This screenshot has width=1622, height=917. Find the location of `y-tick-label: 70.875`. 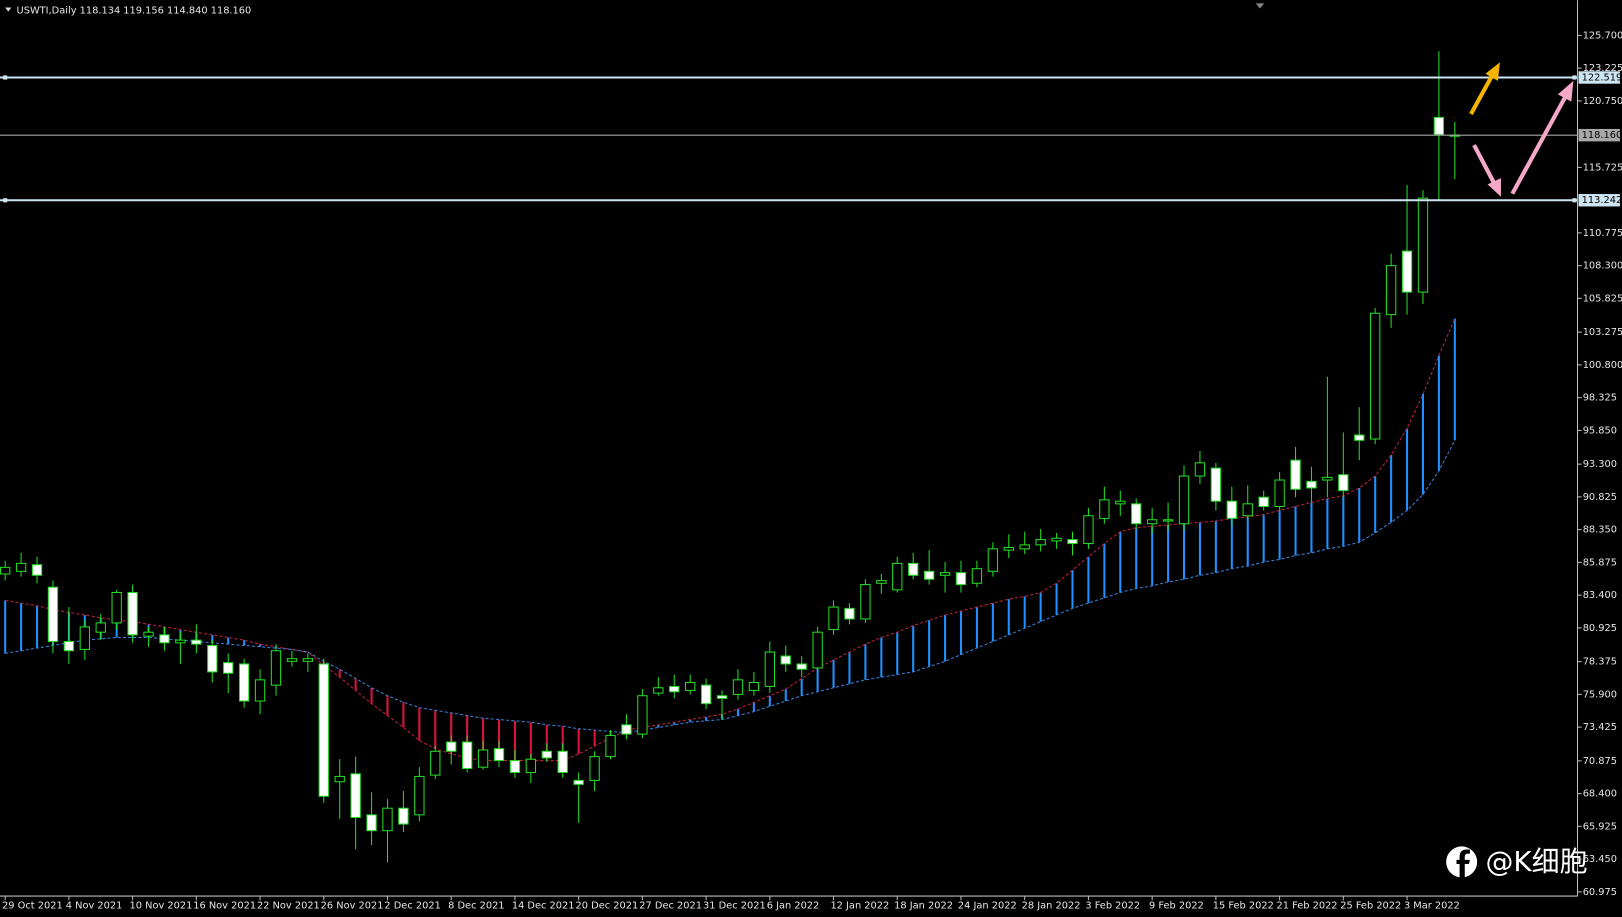

y-tick-label: 70.875 is located at coordinates (1600, 761).